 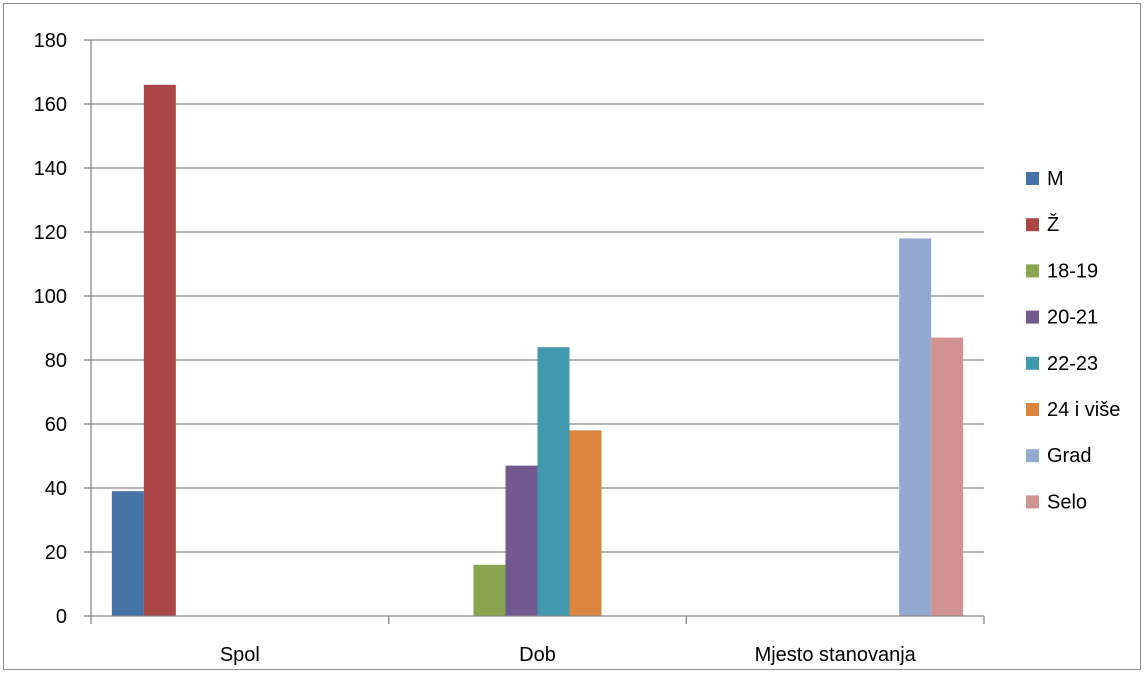 I want to click on legend: M Ž 18-19 20-21 22-23 24 i više Grad Selo, so click(x=1073, y=340).